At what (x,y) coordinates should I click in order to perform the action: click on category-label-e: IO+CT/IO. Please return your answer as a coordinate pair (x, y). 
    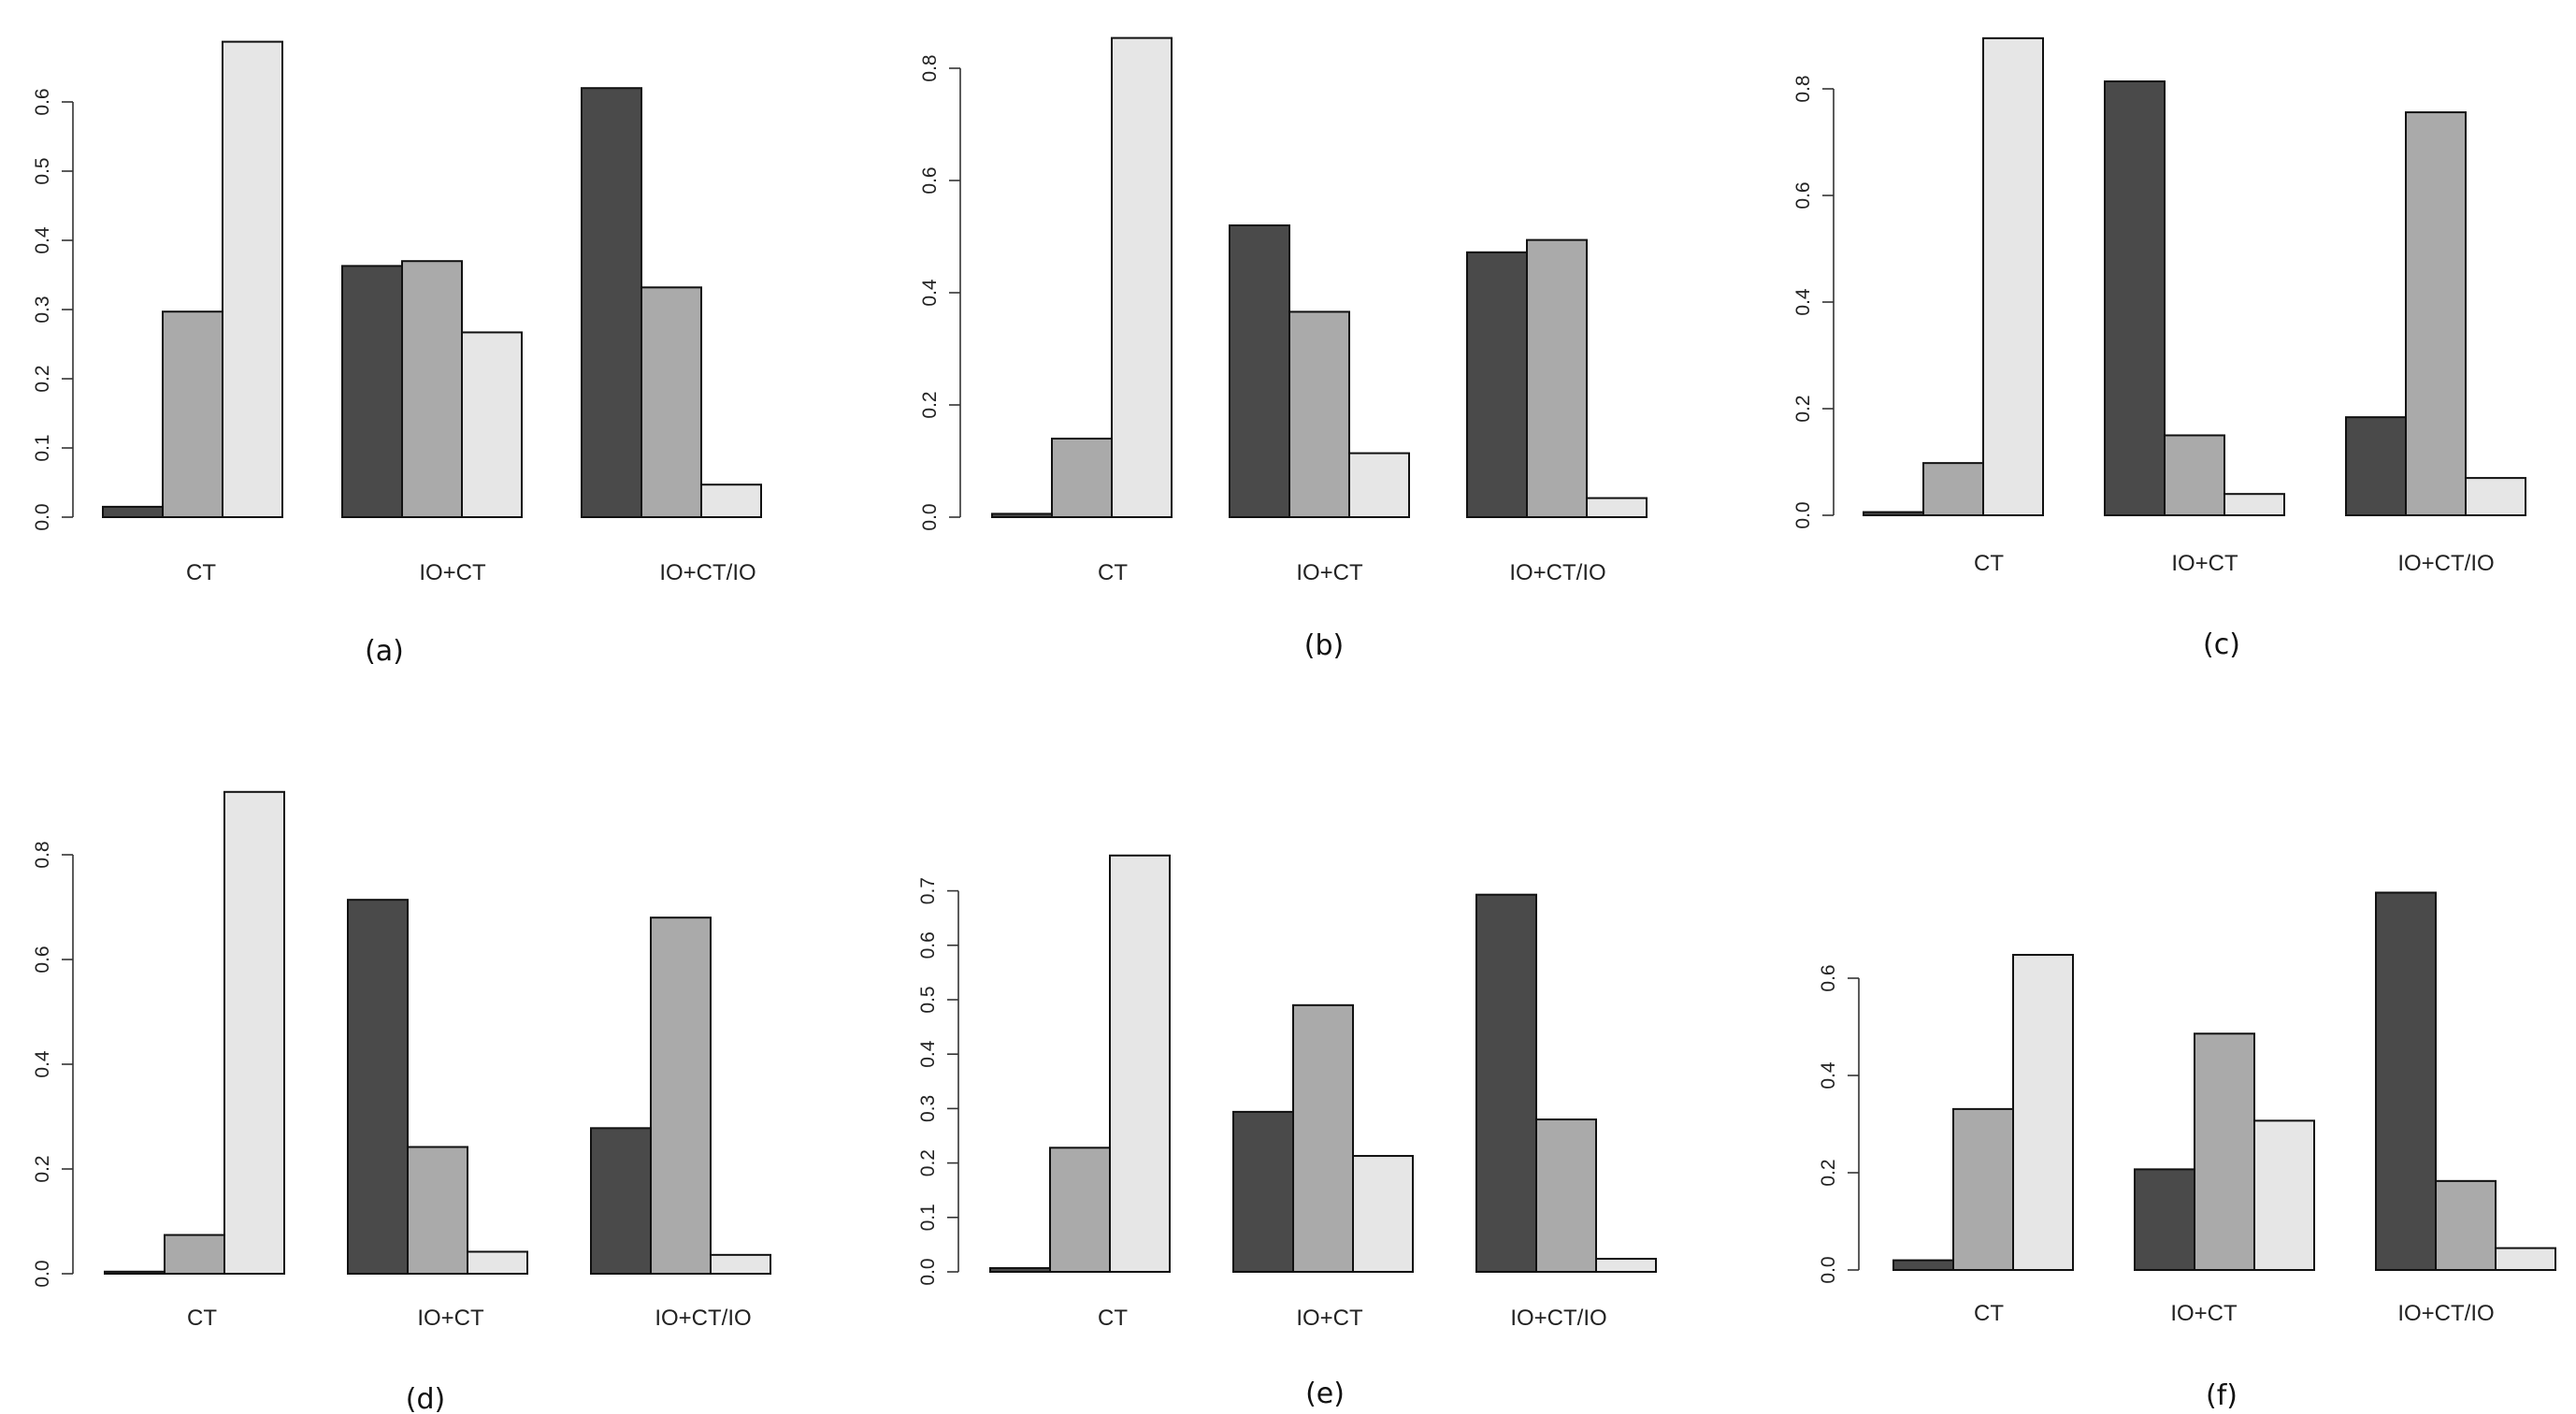
    Looking at the image, I should click on (1558, 1318).